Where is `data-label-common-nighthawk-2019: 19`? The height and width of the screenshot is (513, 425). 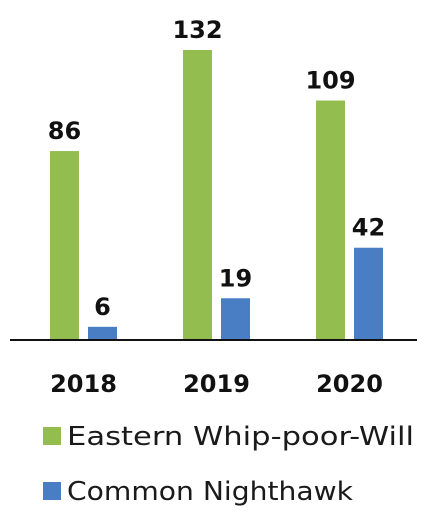 data-label-common-nighthawk-2019: 19 is located at coordinates (235, 278).